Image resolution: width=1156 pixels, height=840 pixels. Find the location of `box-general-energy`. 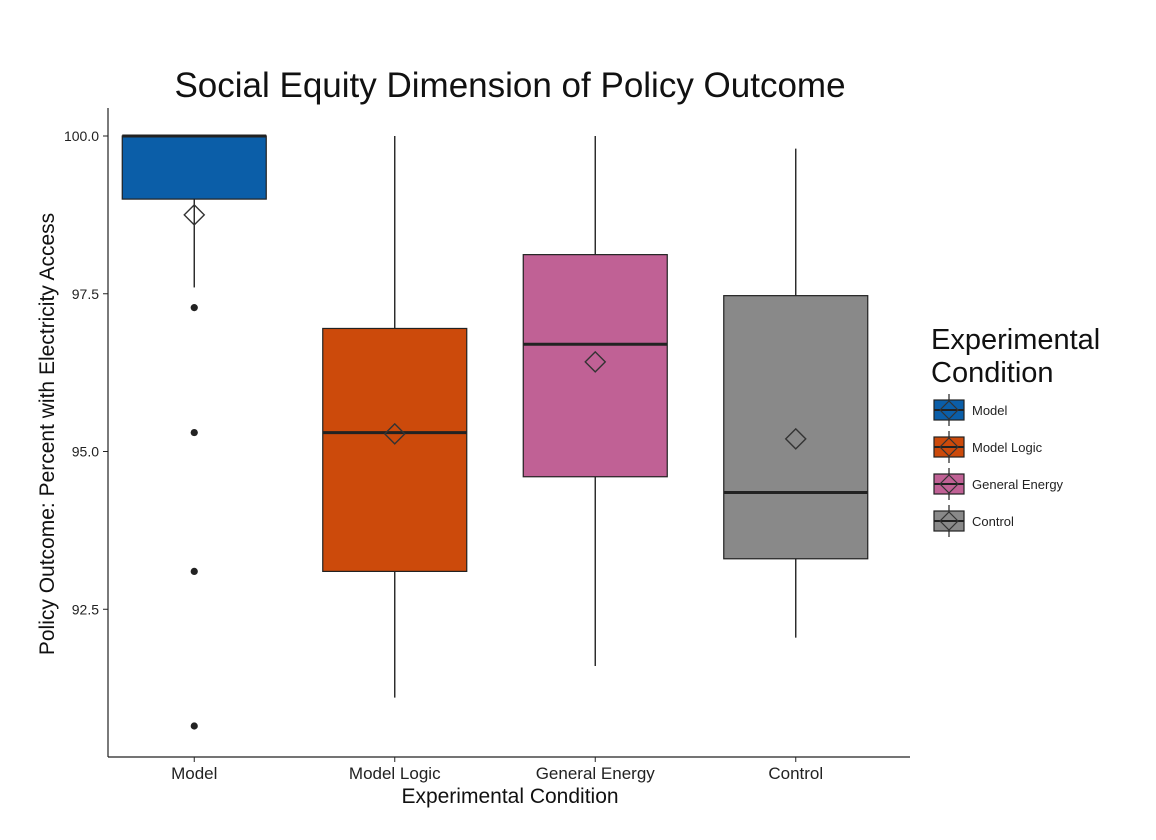

box-general-energy is located at coordinates (595, 401).